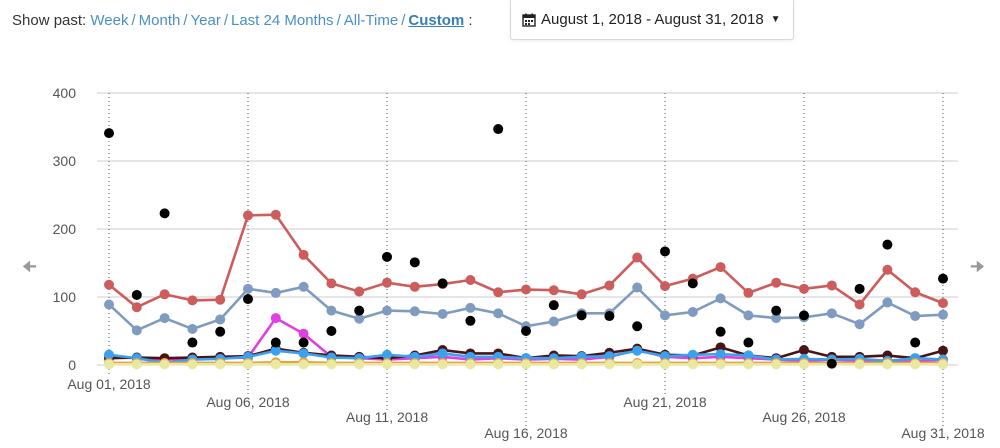  I want to click on filter-suffix: :, so click(470, 20).